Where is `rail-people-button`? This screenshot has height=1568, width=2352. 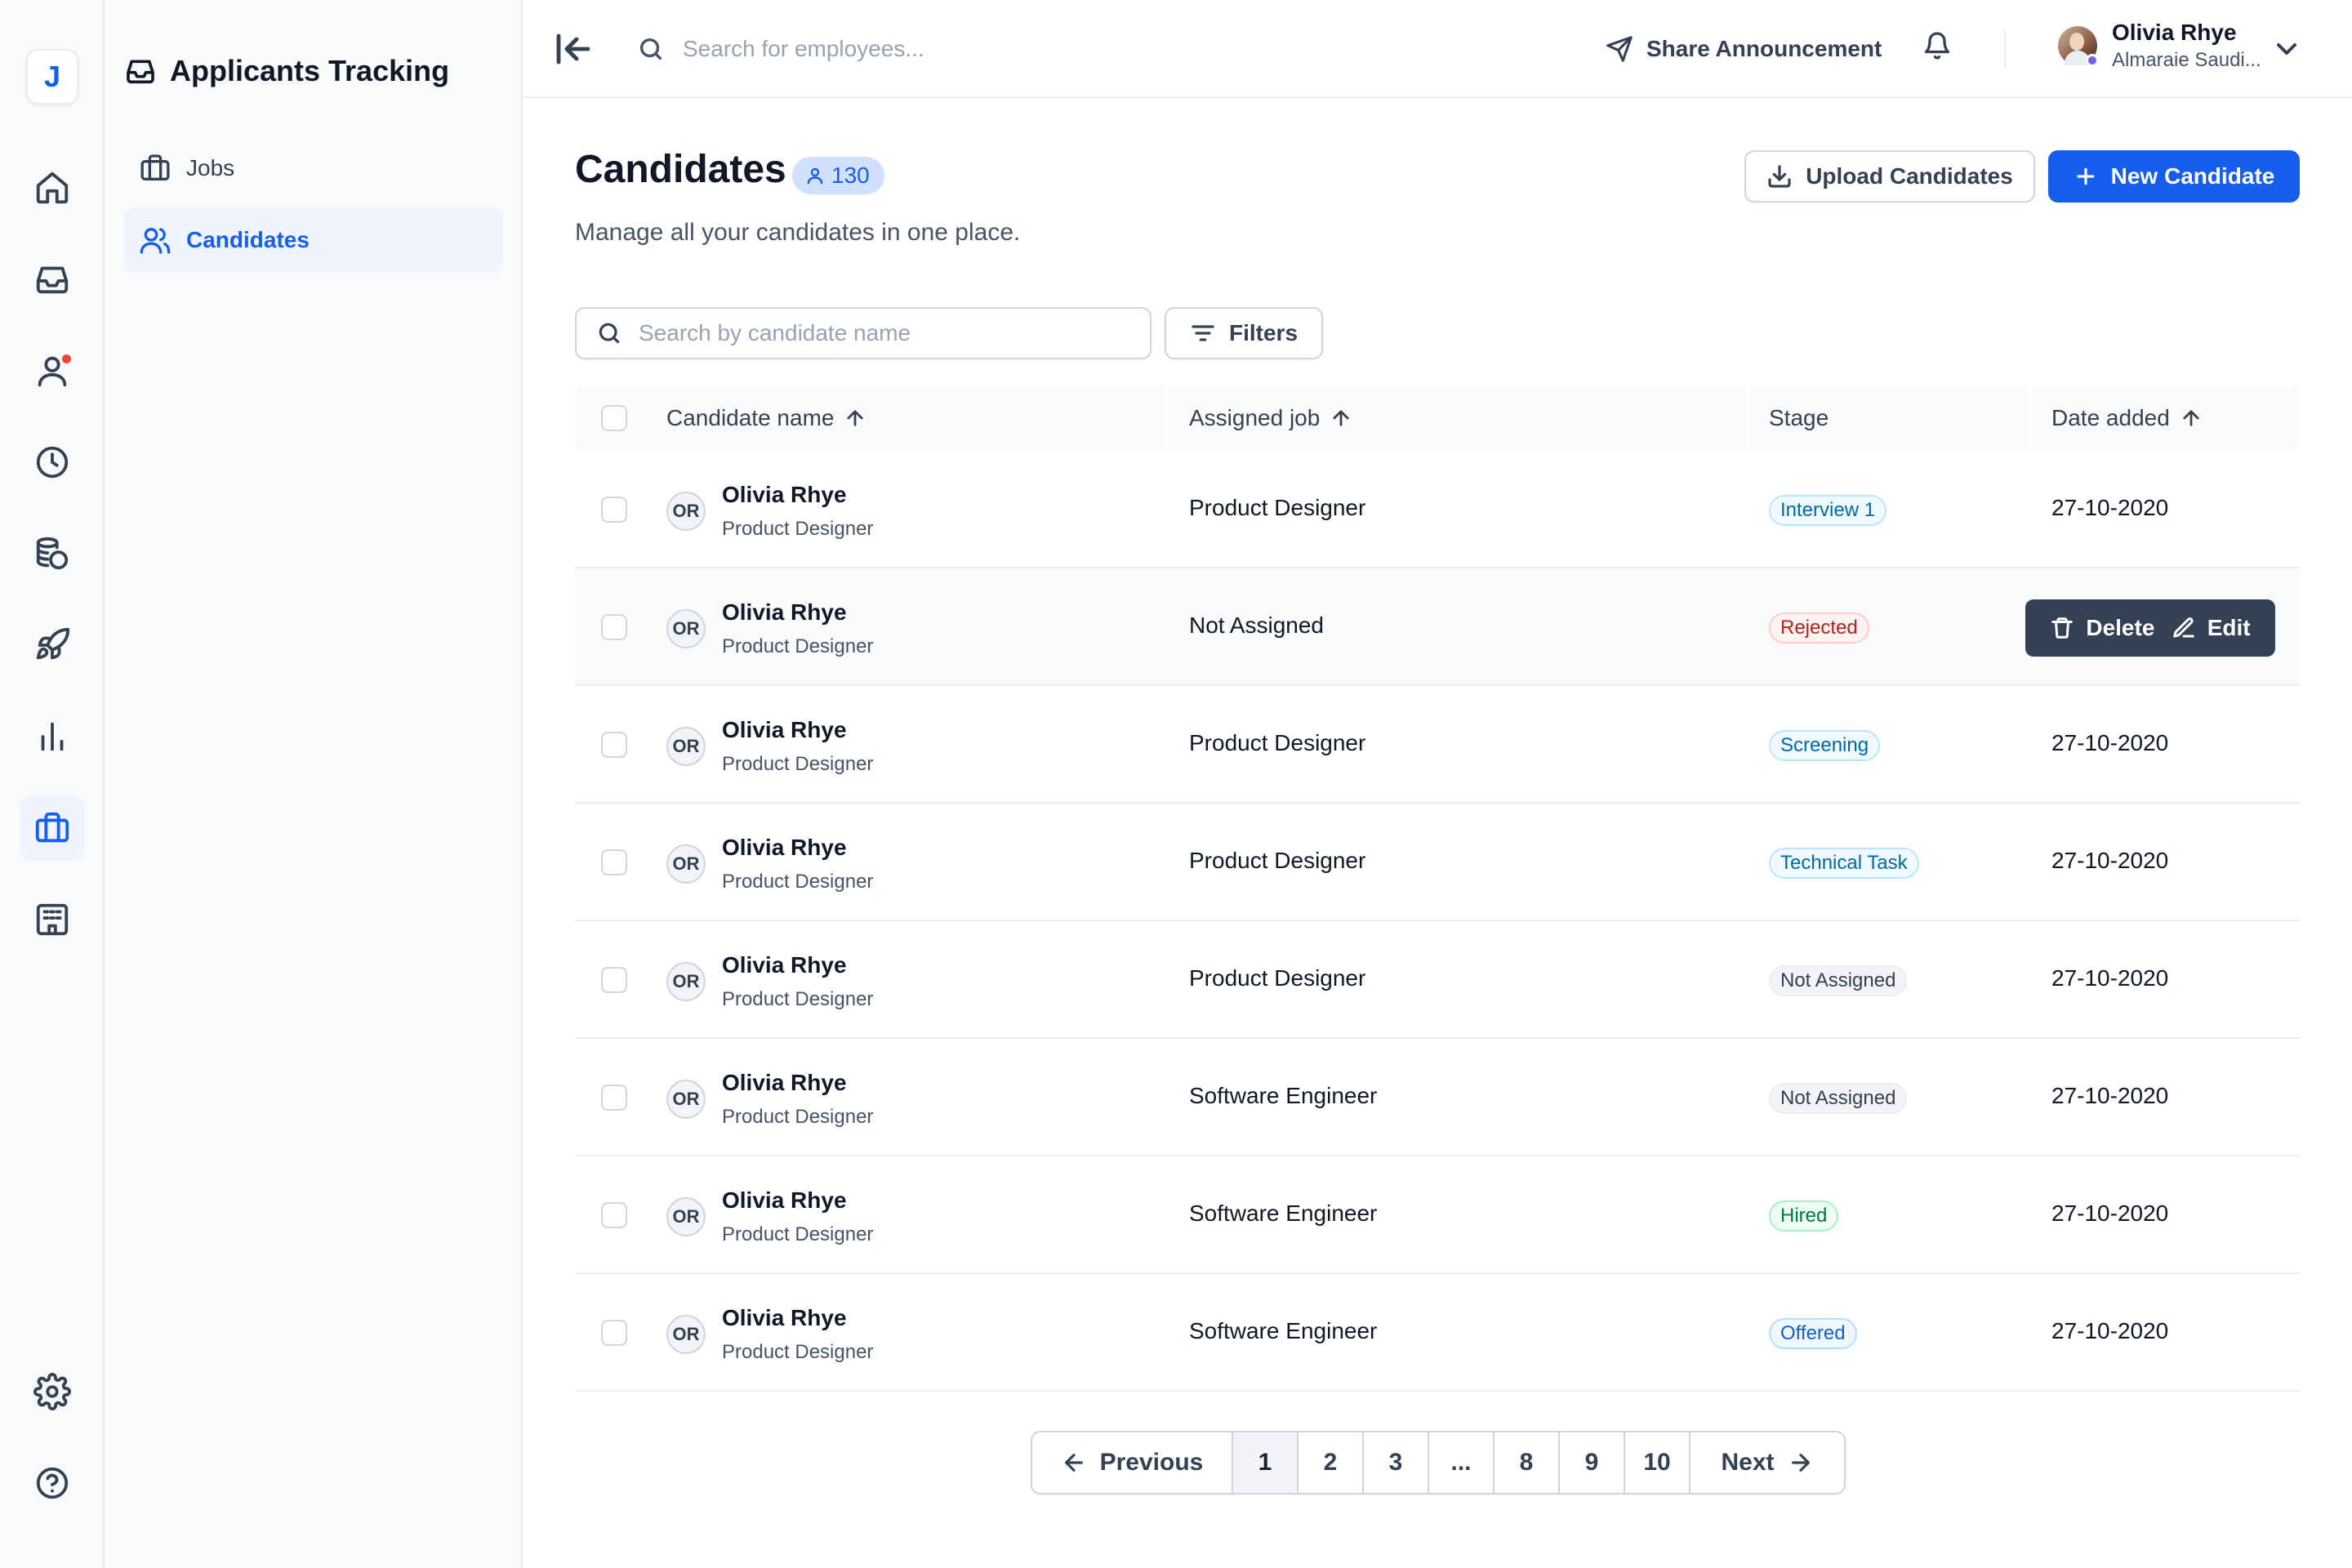 rail-people-button is located at coordinates (53, 370).